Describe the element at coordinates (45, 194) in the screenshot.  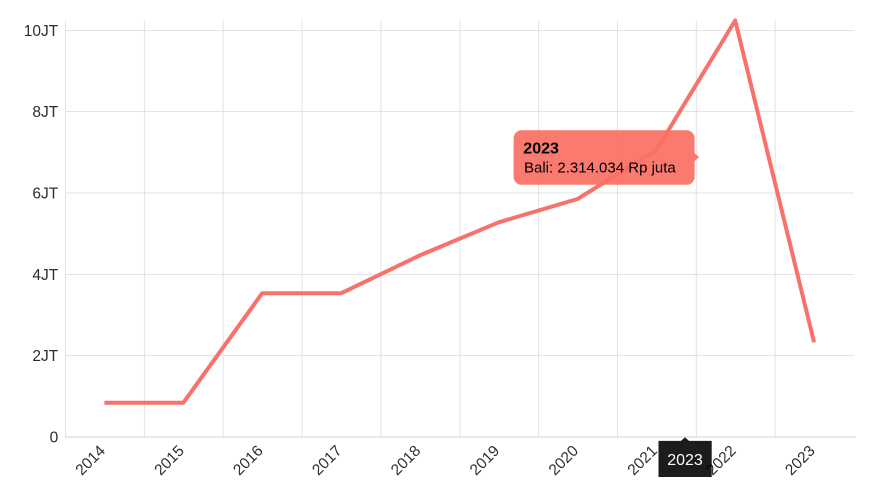
I see `svg-text: 6JT` at that location.